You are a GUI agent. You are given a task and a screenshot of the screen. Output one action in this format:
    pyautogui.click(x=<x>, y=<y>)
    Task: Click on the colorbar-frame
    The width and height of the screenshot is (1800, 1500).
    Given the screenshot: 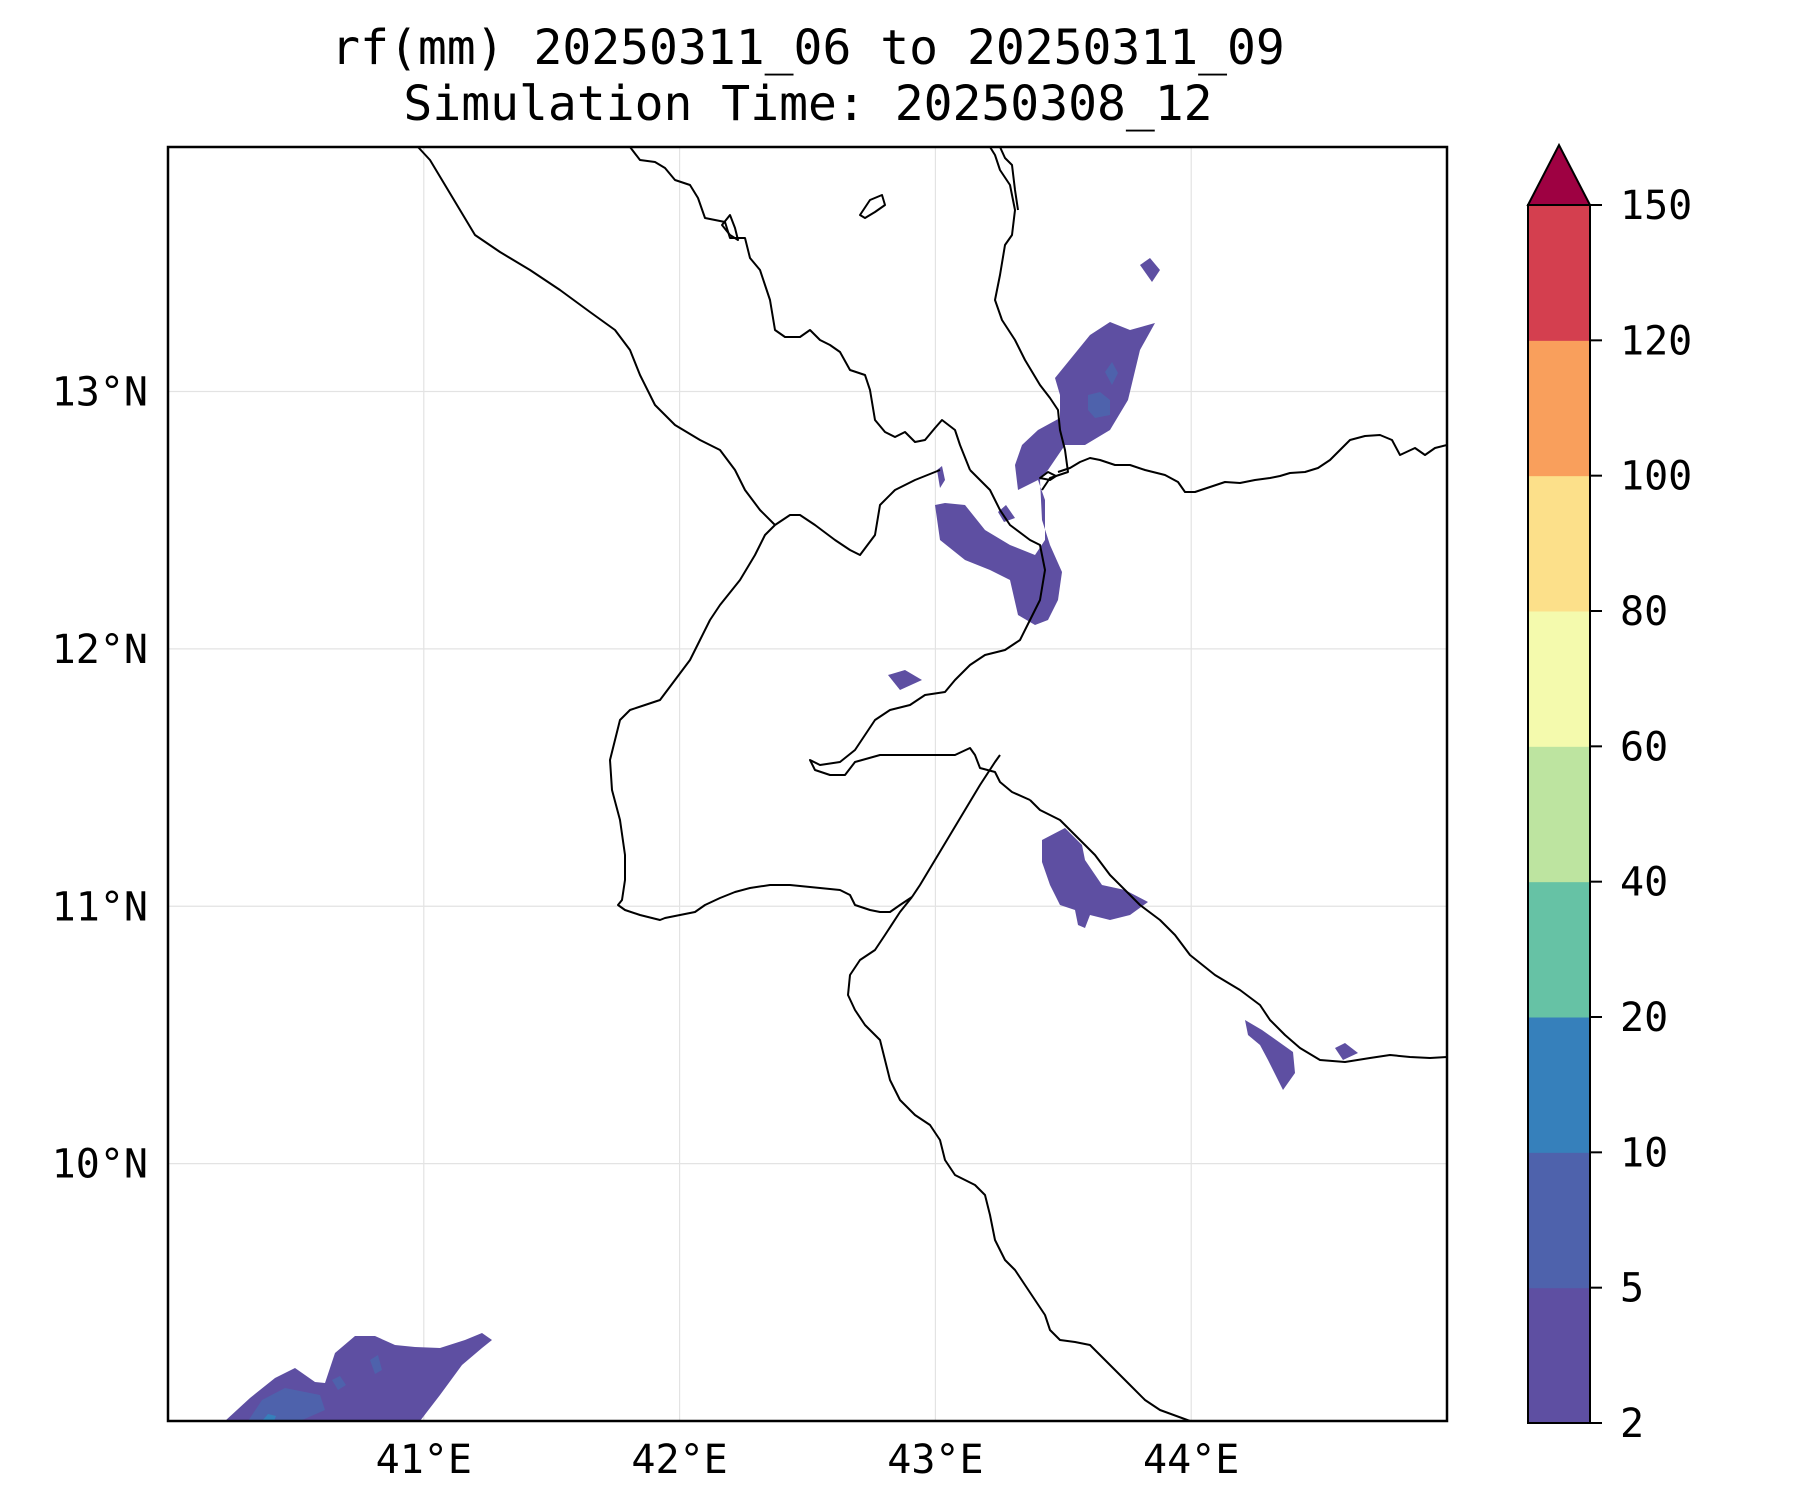 What is the action you would take?
    pyautogui.click(x=1559, y=814)
    